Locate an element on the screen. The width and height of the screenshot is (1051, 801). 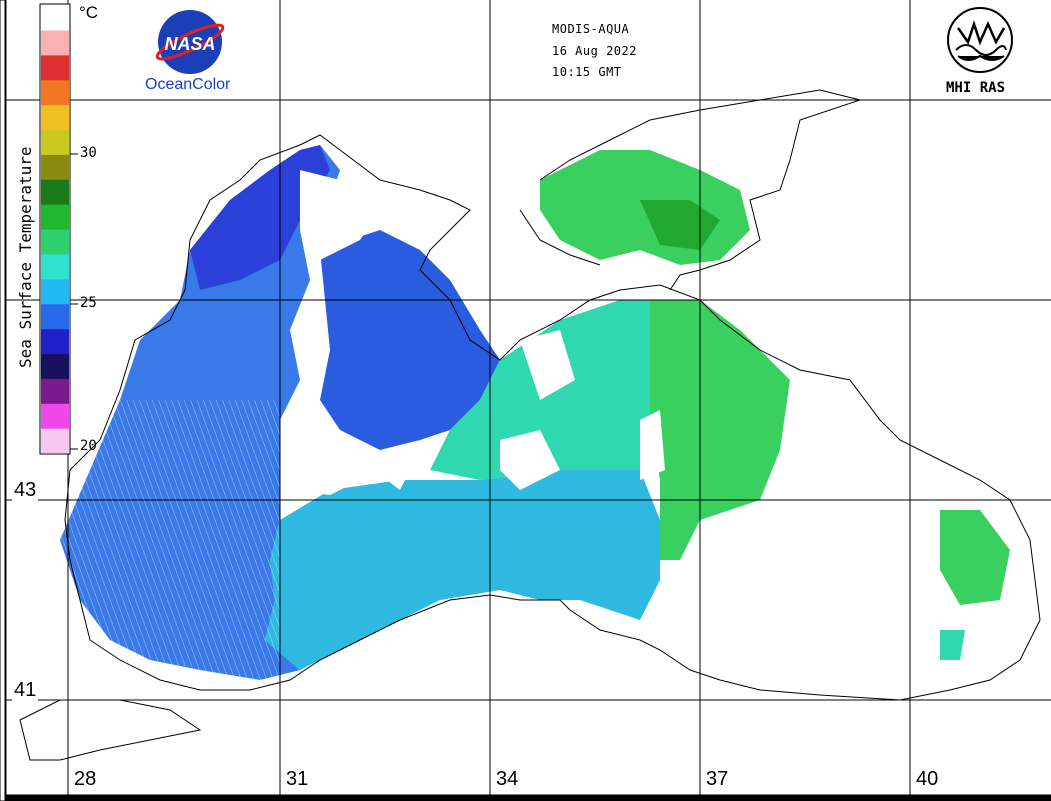
mhi-ras-caption: MHI RAS is located at coordinates (976, 88).